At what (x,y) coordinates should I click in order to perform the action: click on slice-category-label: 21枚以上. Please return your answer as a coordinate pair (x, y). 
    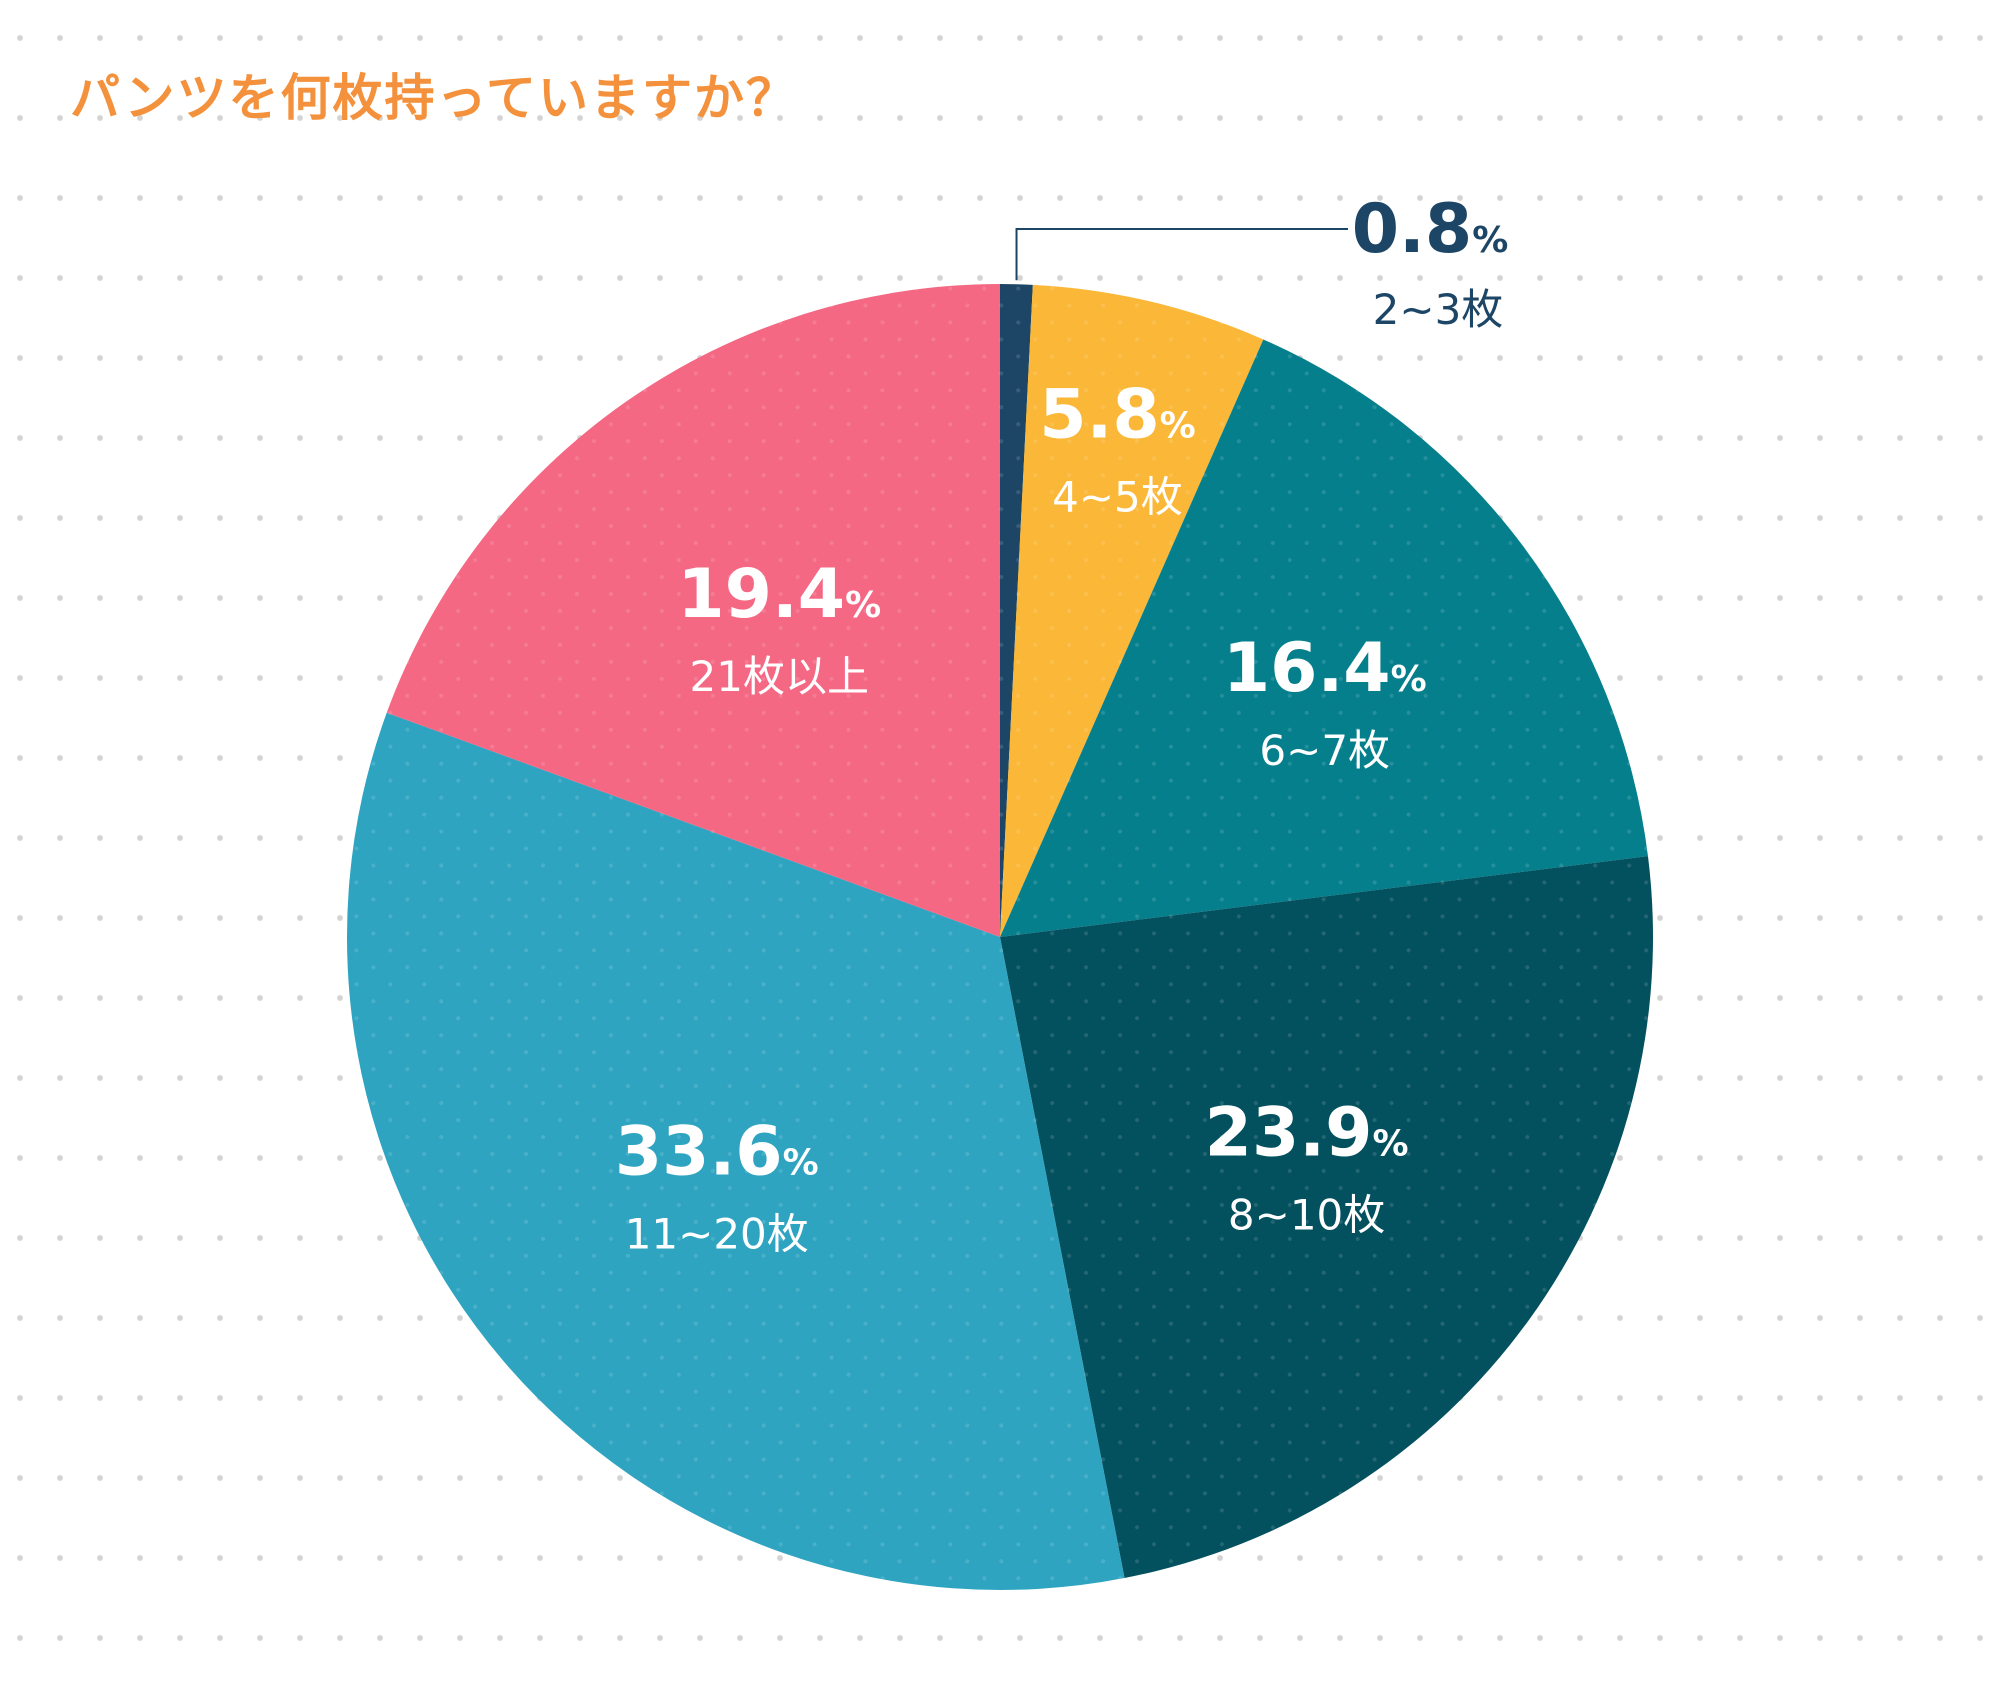
    Looking at the image, I should click on (779, 676).